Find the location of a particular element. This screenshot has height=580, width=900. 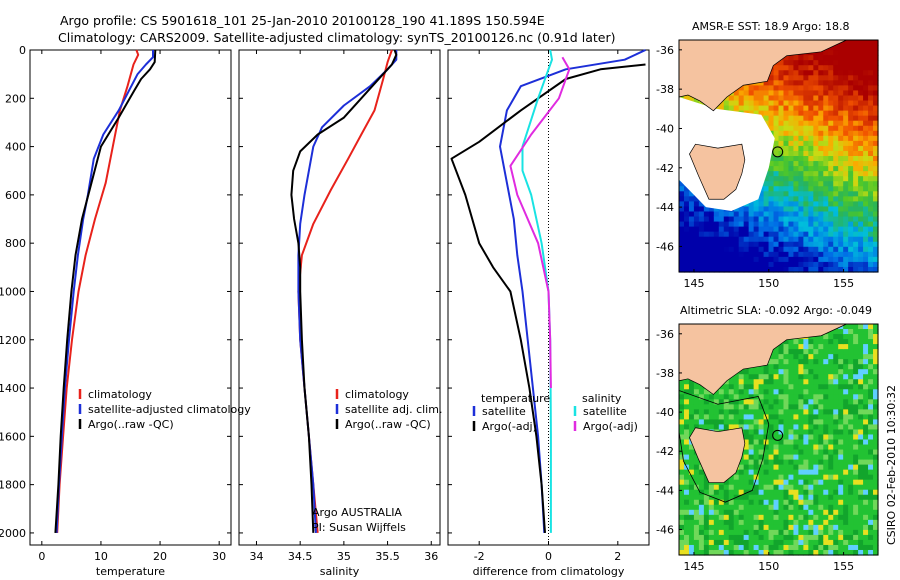

sst_map-frame is located at coordinates (778, 156).